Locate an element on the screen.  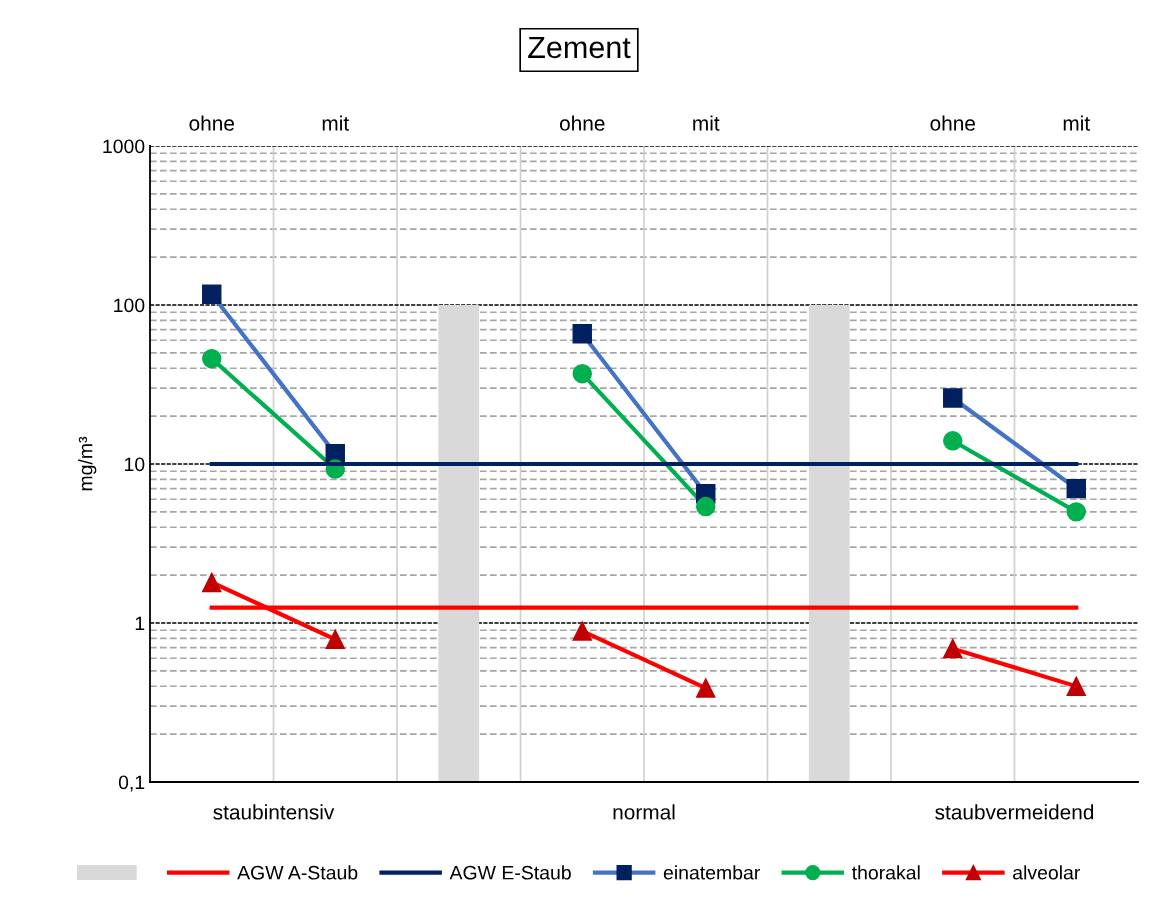
legend-label: alveolar is located at coordinates (1047, 872).